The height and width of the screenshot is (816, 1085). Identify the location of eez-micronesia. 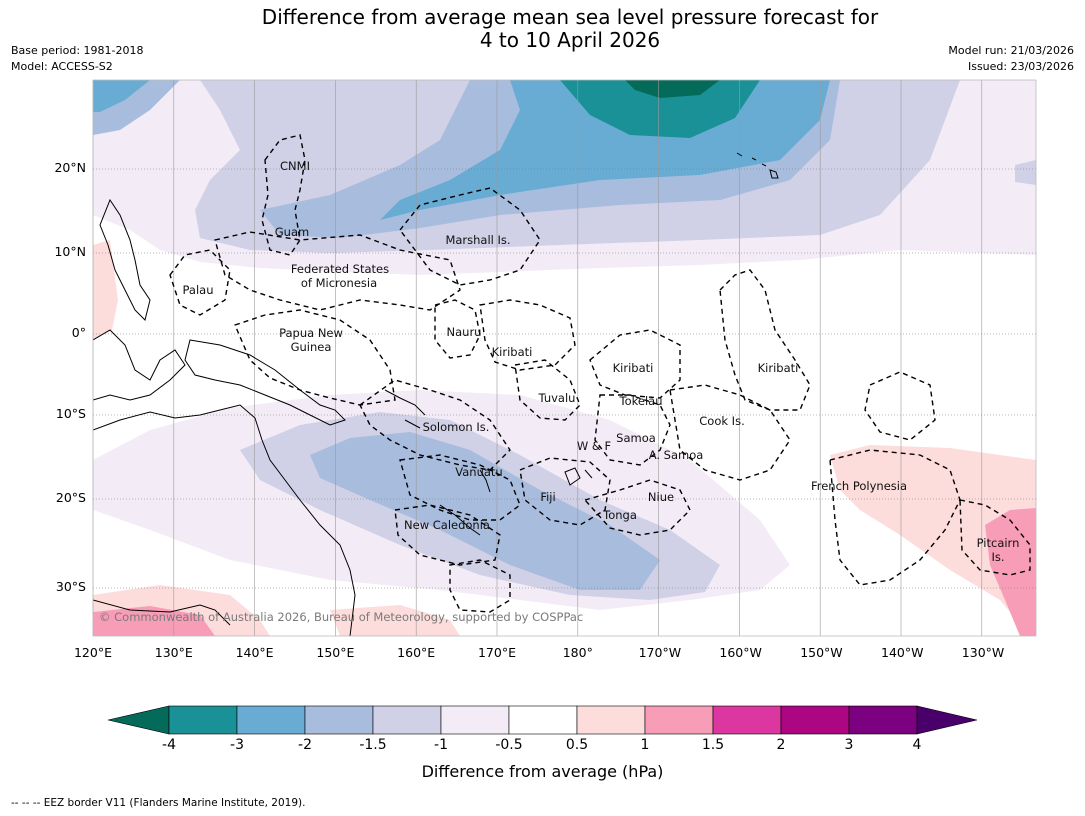
(337, 271).